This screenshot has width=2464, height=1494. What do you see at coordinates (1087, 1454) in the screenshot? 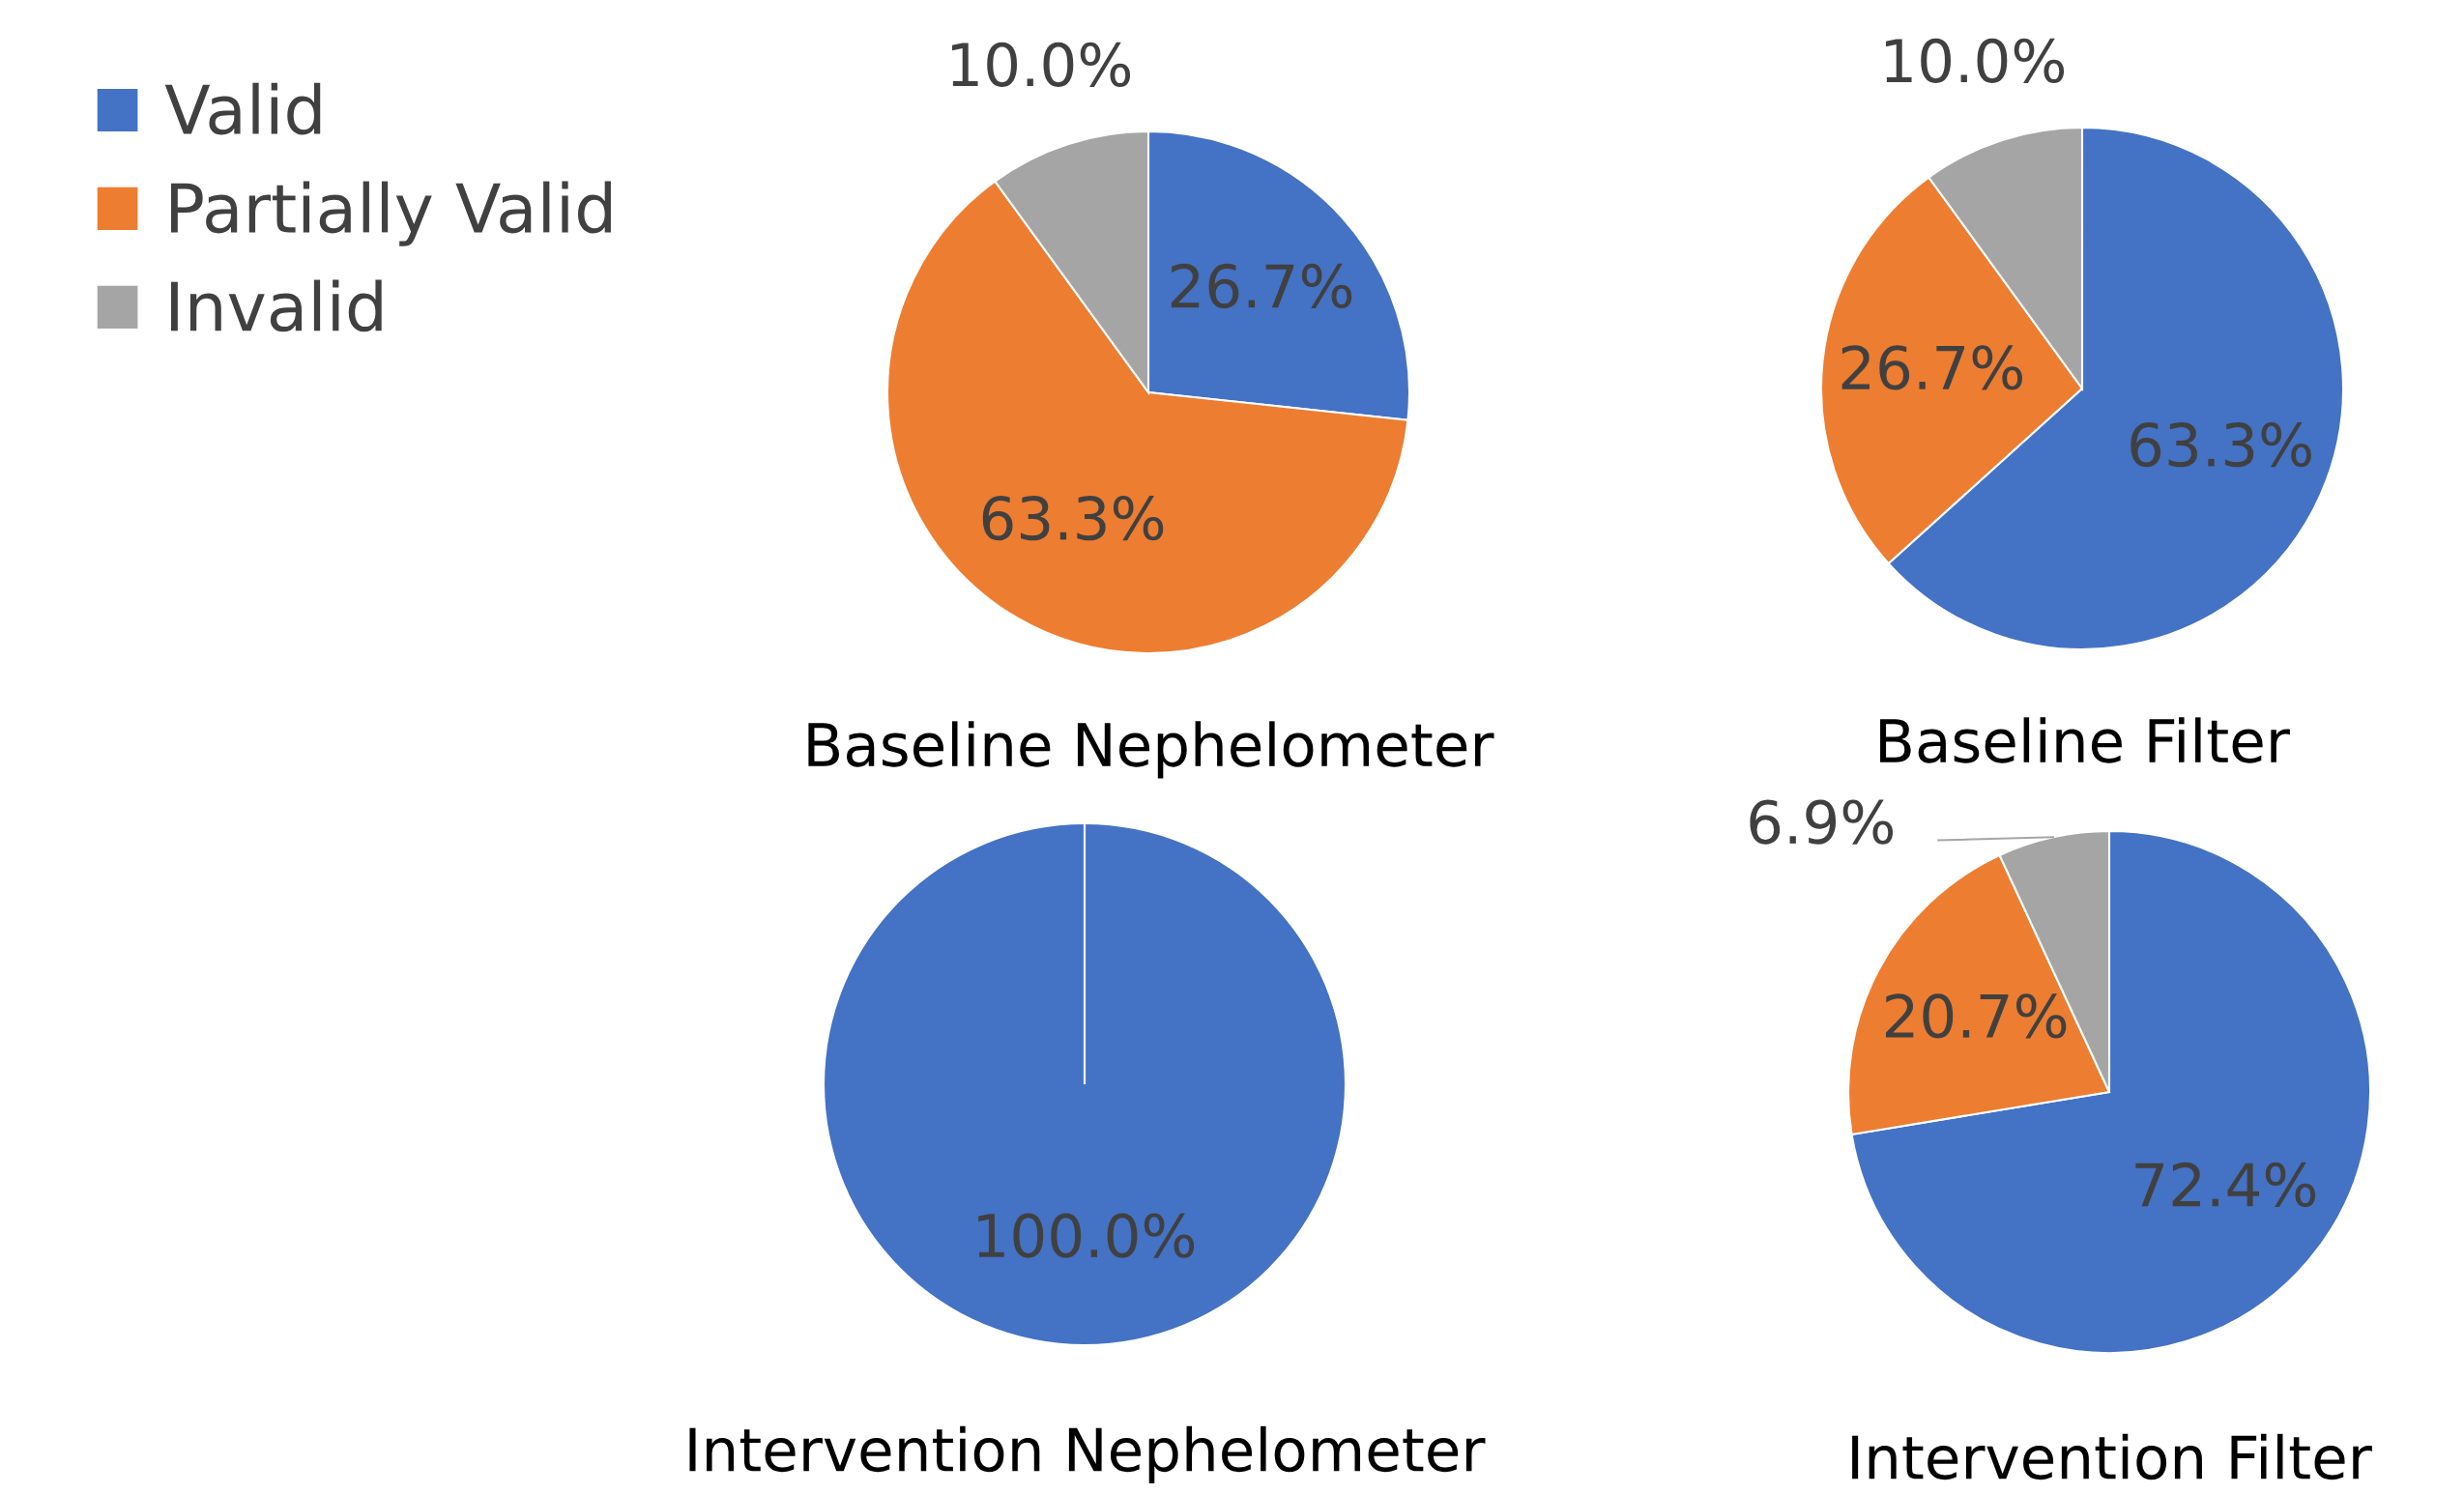
I see `text: Intervention Nephelometer` at bounding box center [1087, 1454].